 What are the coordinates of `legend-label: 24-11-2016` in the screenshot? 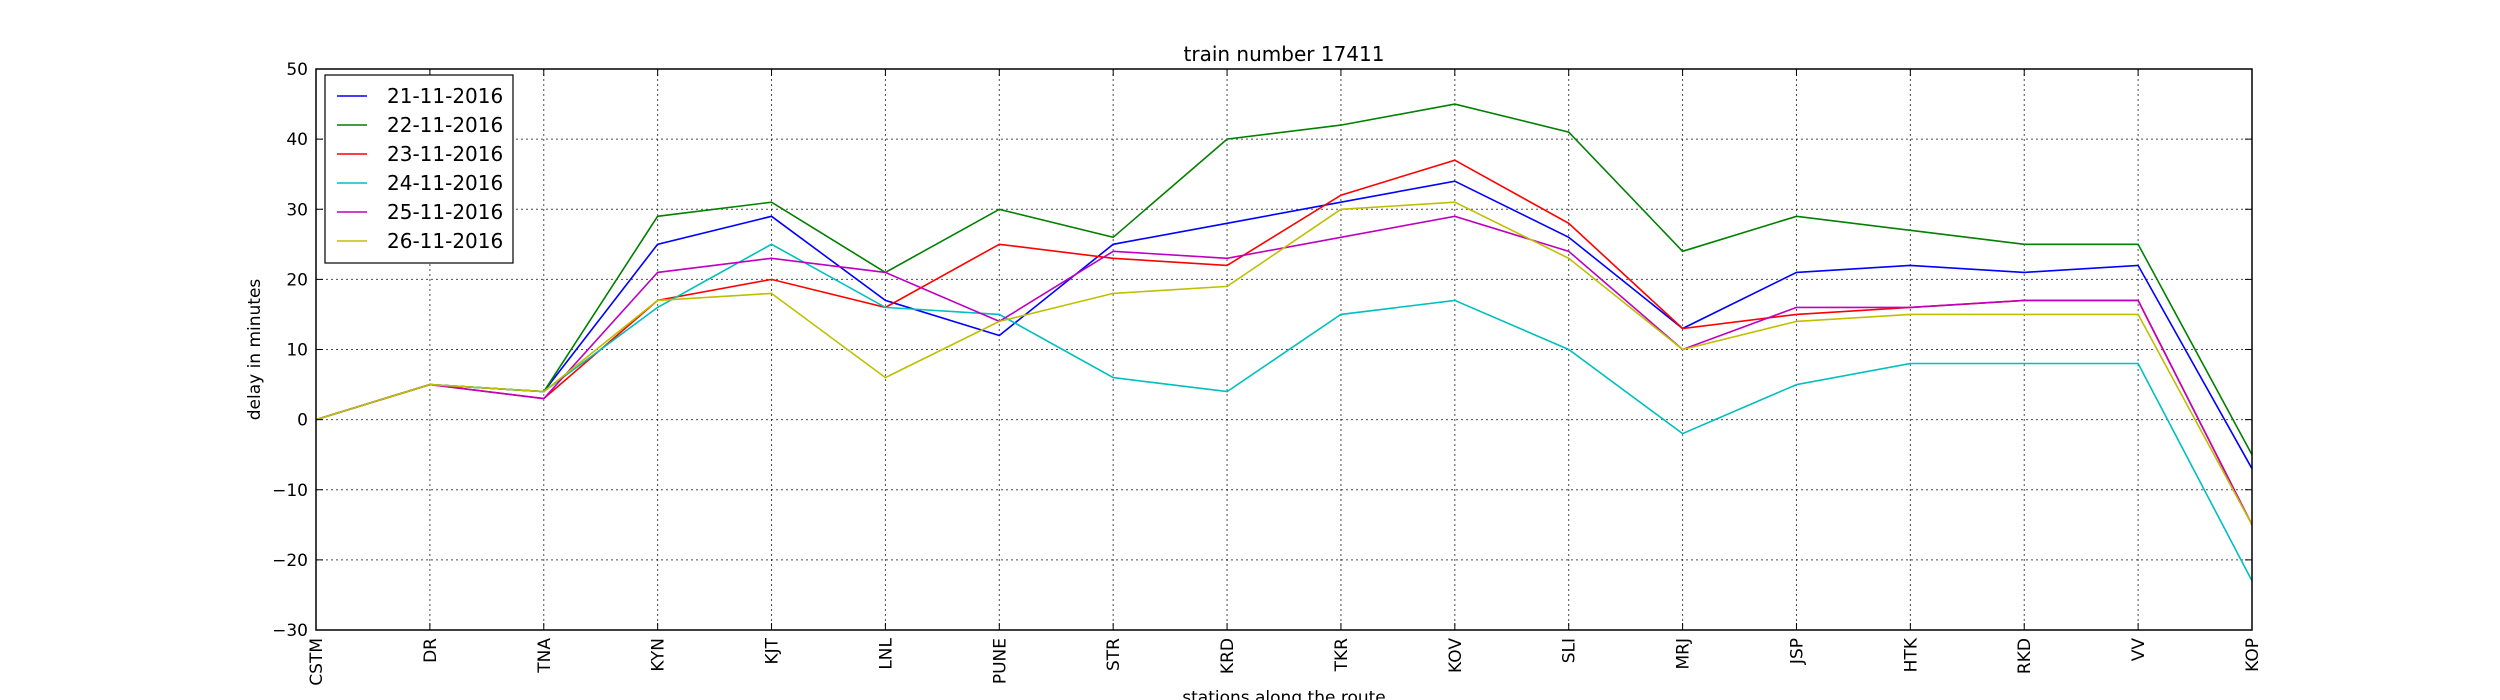 It's located at (445, 183).